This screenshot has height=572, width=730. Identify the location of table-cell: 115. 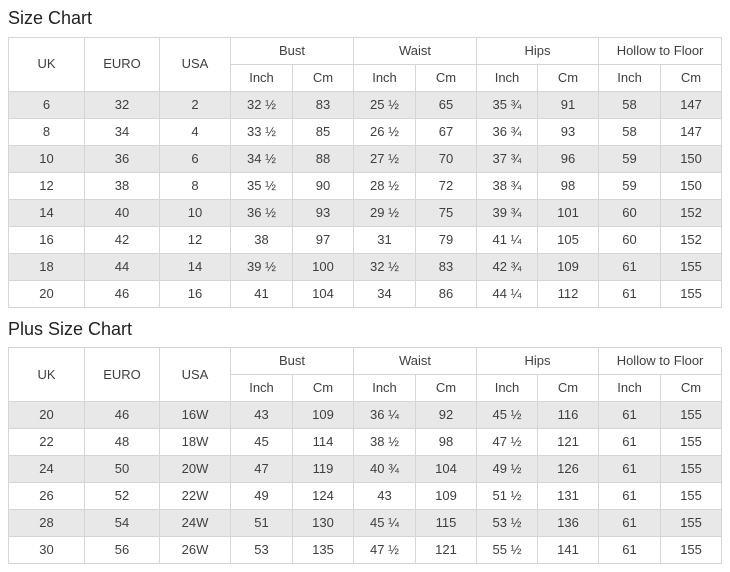
(446, 523).